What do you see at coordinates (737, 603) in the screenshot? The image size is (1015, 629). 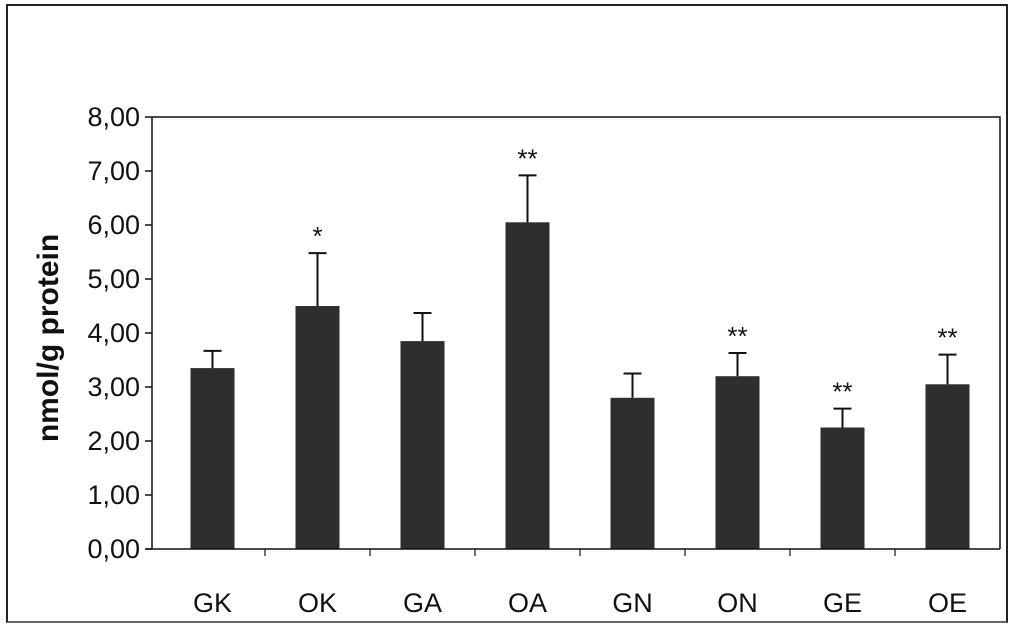 I see `x-tick-label-on: ON` at bounding box center [737, 603].